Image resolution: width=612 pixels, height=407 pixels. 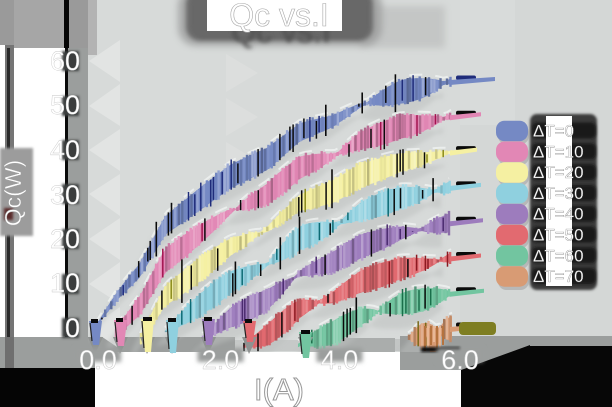 I want to click on svg-text: 0.0, so click(x=98, y=360).